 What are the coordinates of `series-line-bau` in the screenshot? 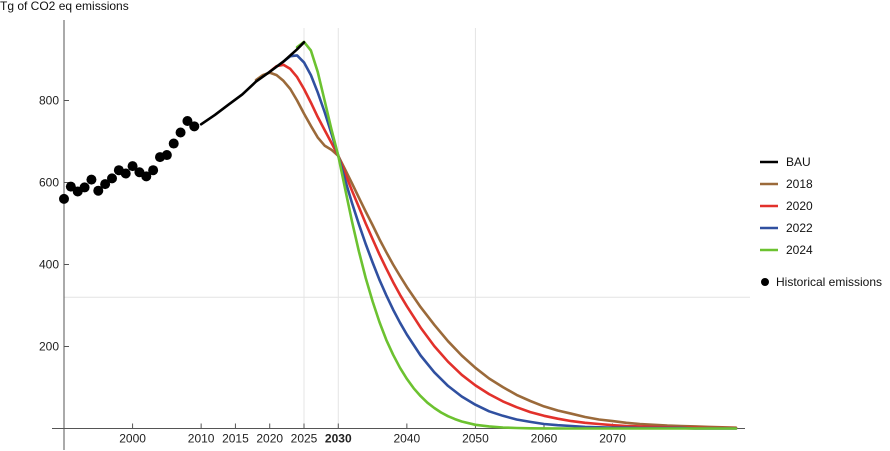 It's located at (252, 83).